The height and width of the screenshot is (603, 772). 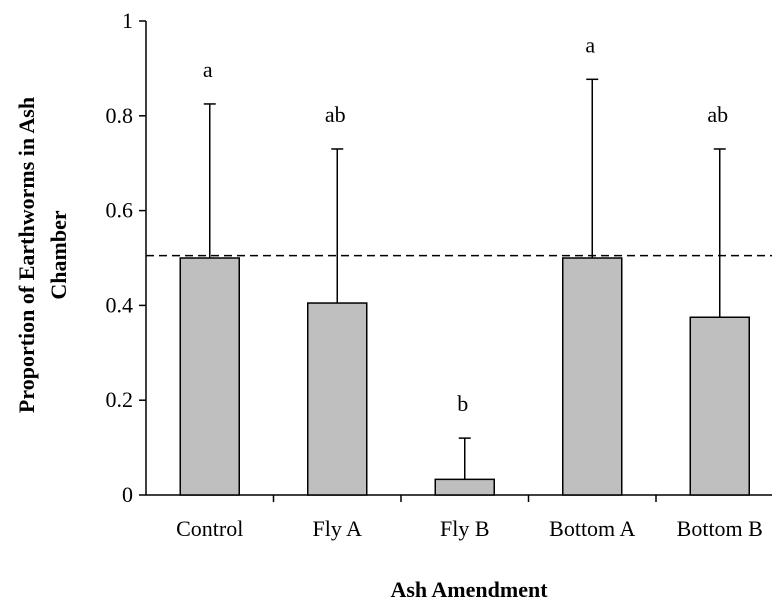 What do you see at coordinates (469, 589) in the screenshot?
I see `x-axis-title: Ash Amendment` at bounding box center [469, 589].